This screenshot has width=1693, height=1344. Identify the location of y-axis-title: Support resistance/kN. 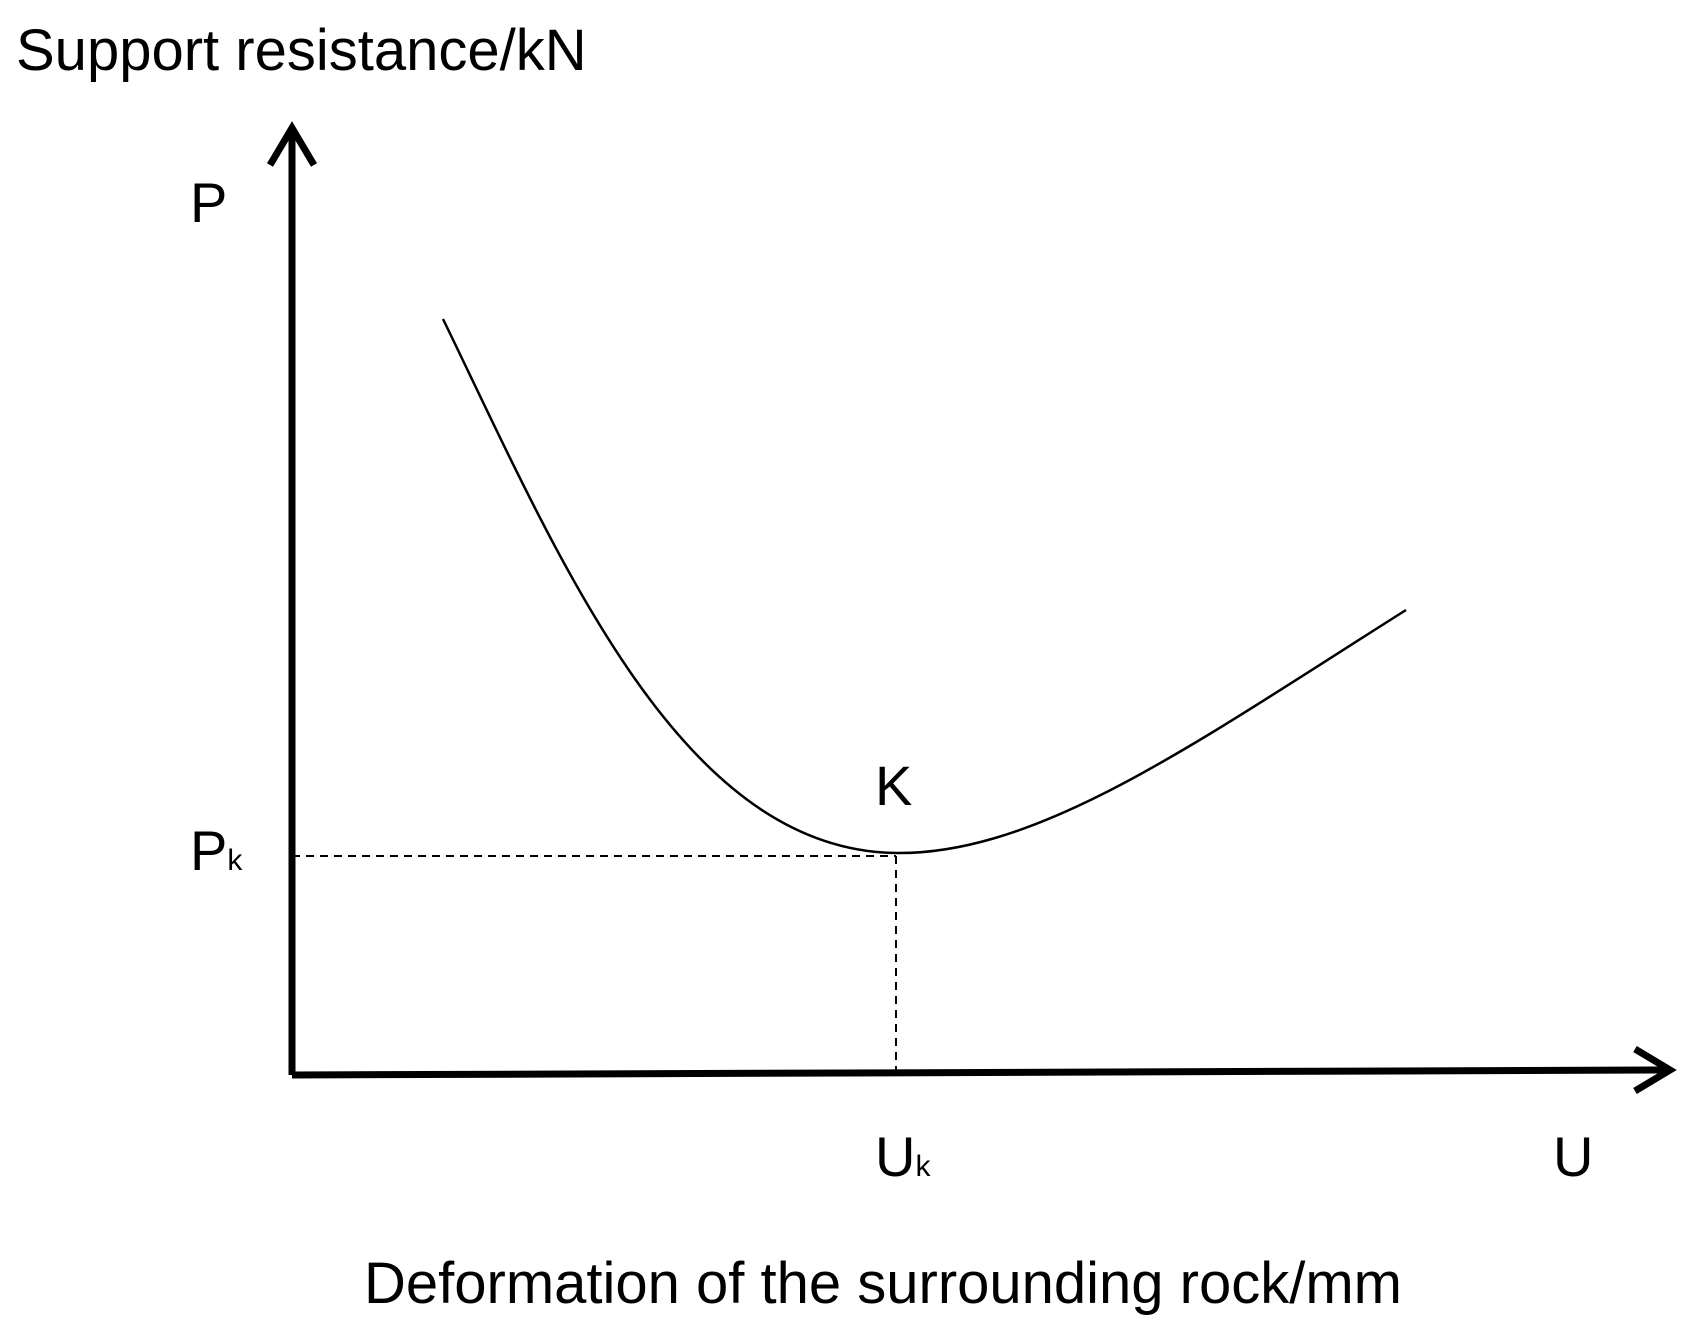
(301, 50).